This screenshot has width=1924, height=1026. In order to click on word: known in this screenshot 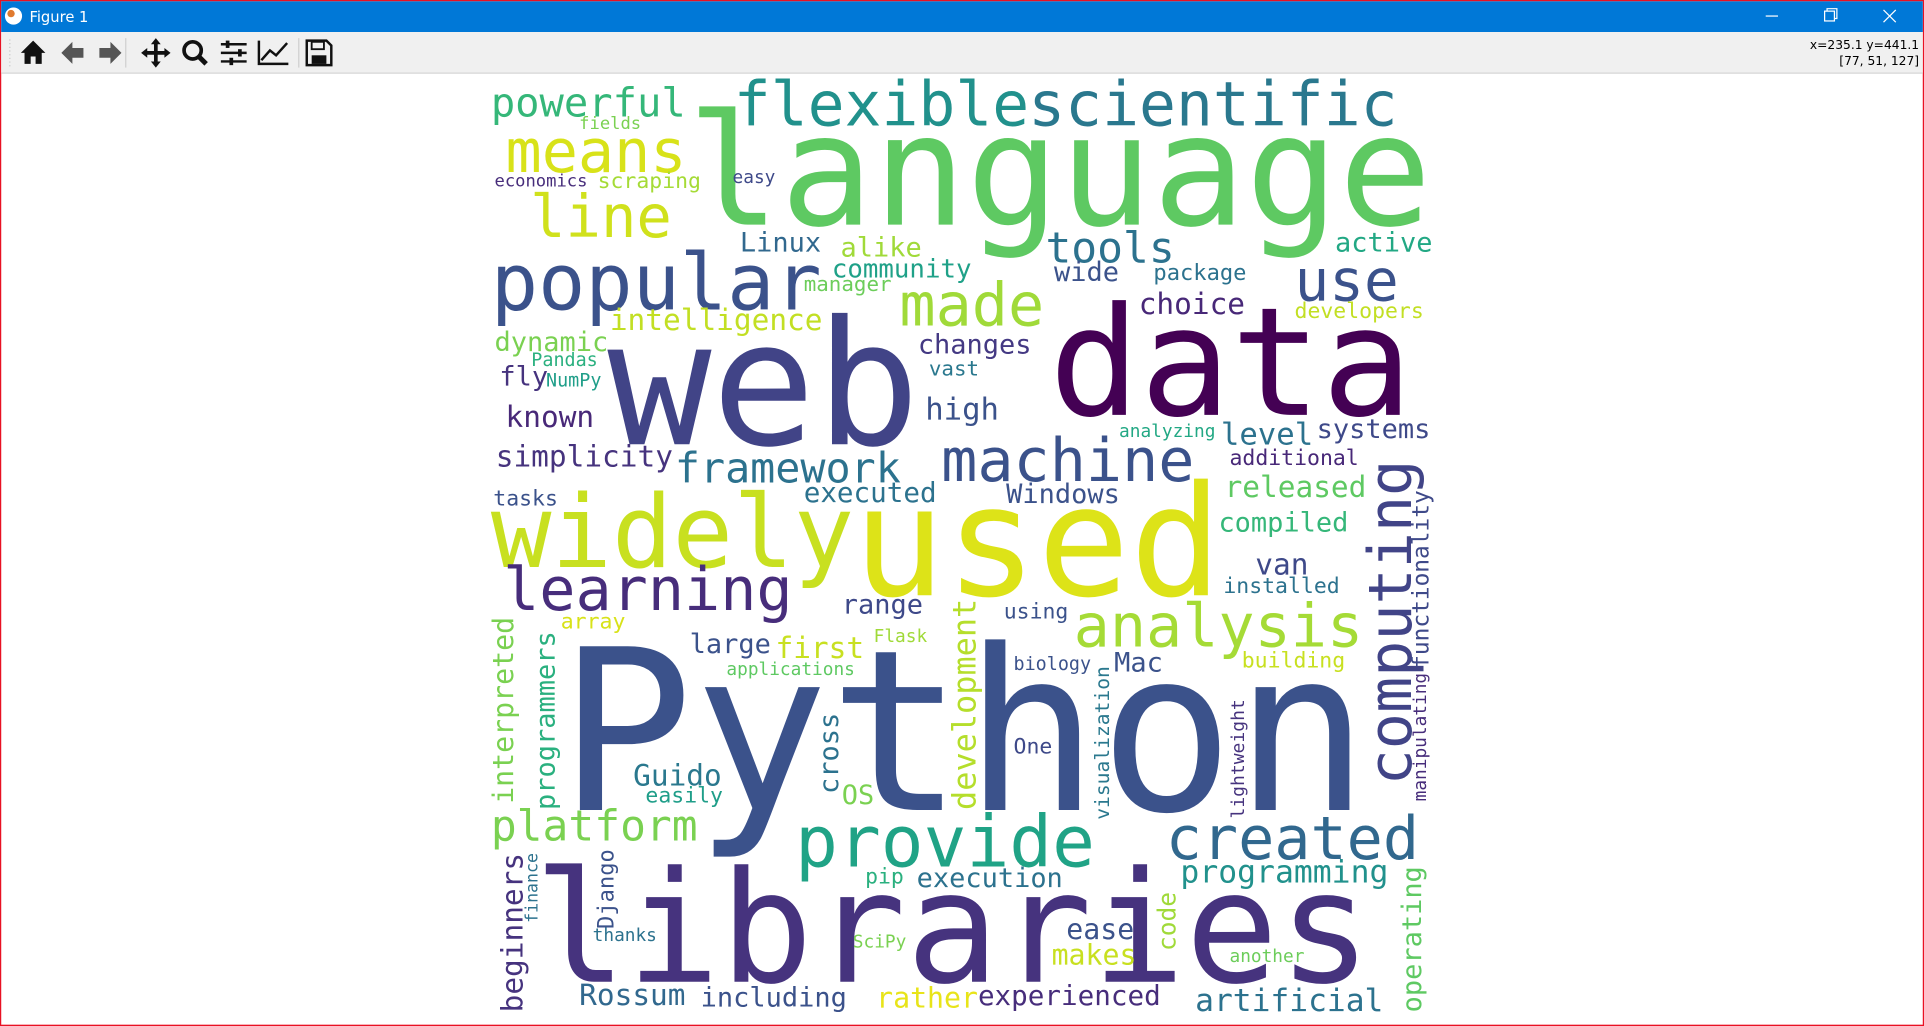, I will do `click(550, 417)`.